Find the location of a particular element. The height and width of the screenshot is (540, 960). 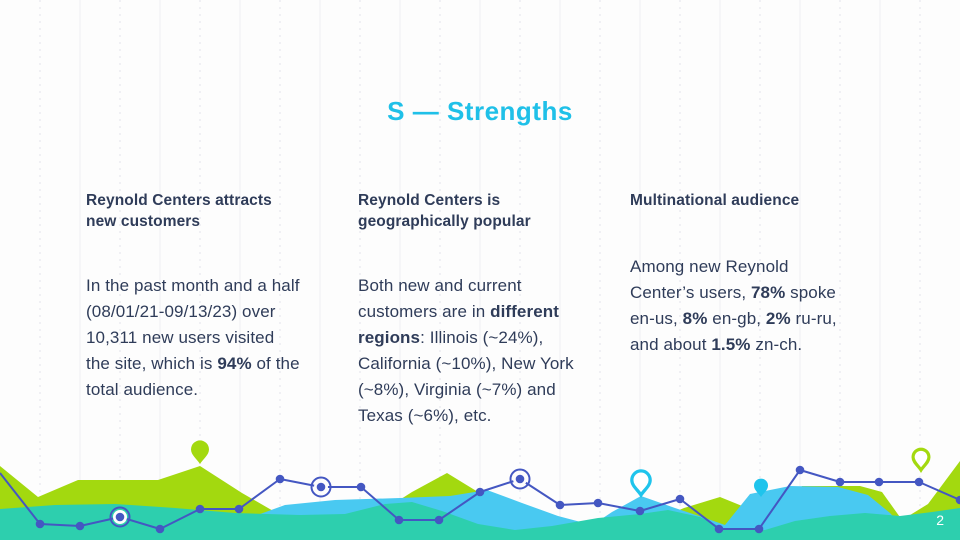

pins-layer is located at coordinates (561, 469).